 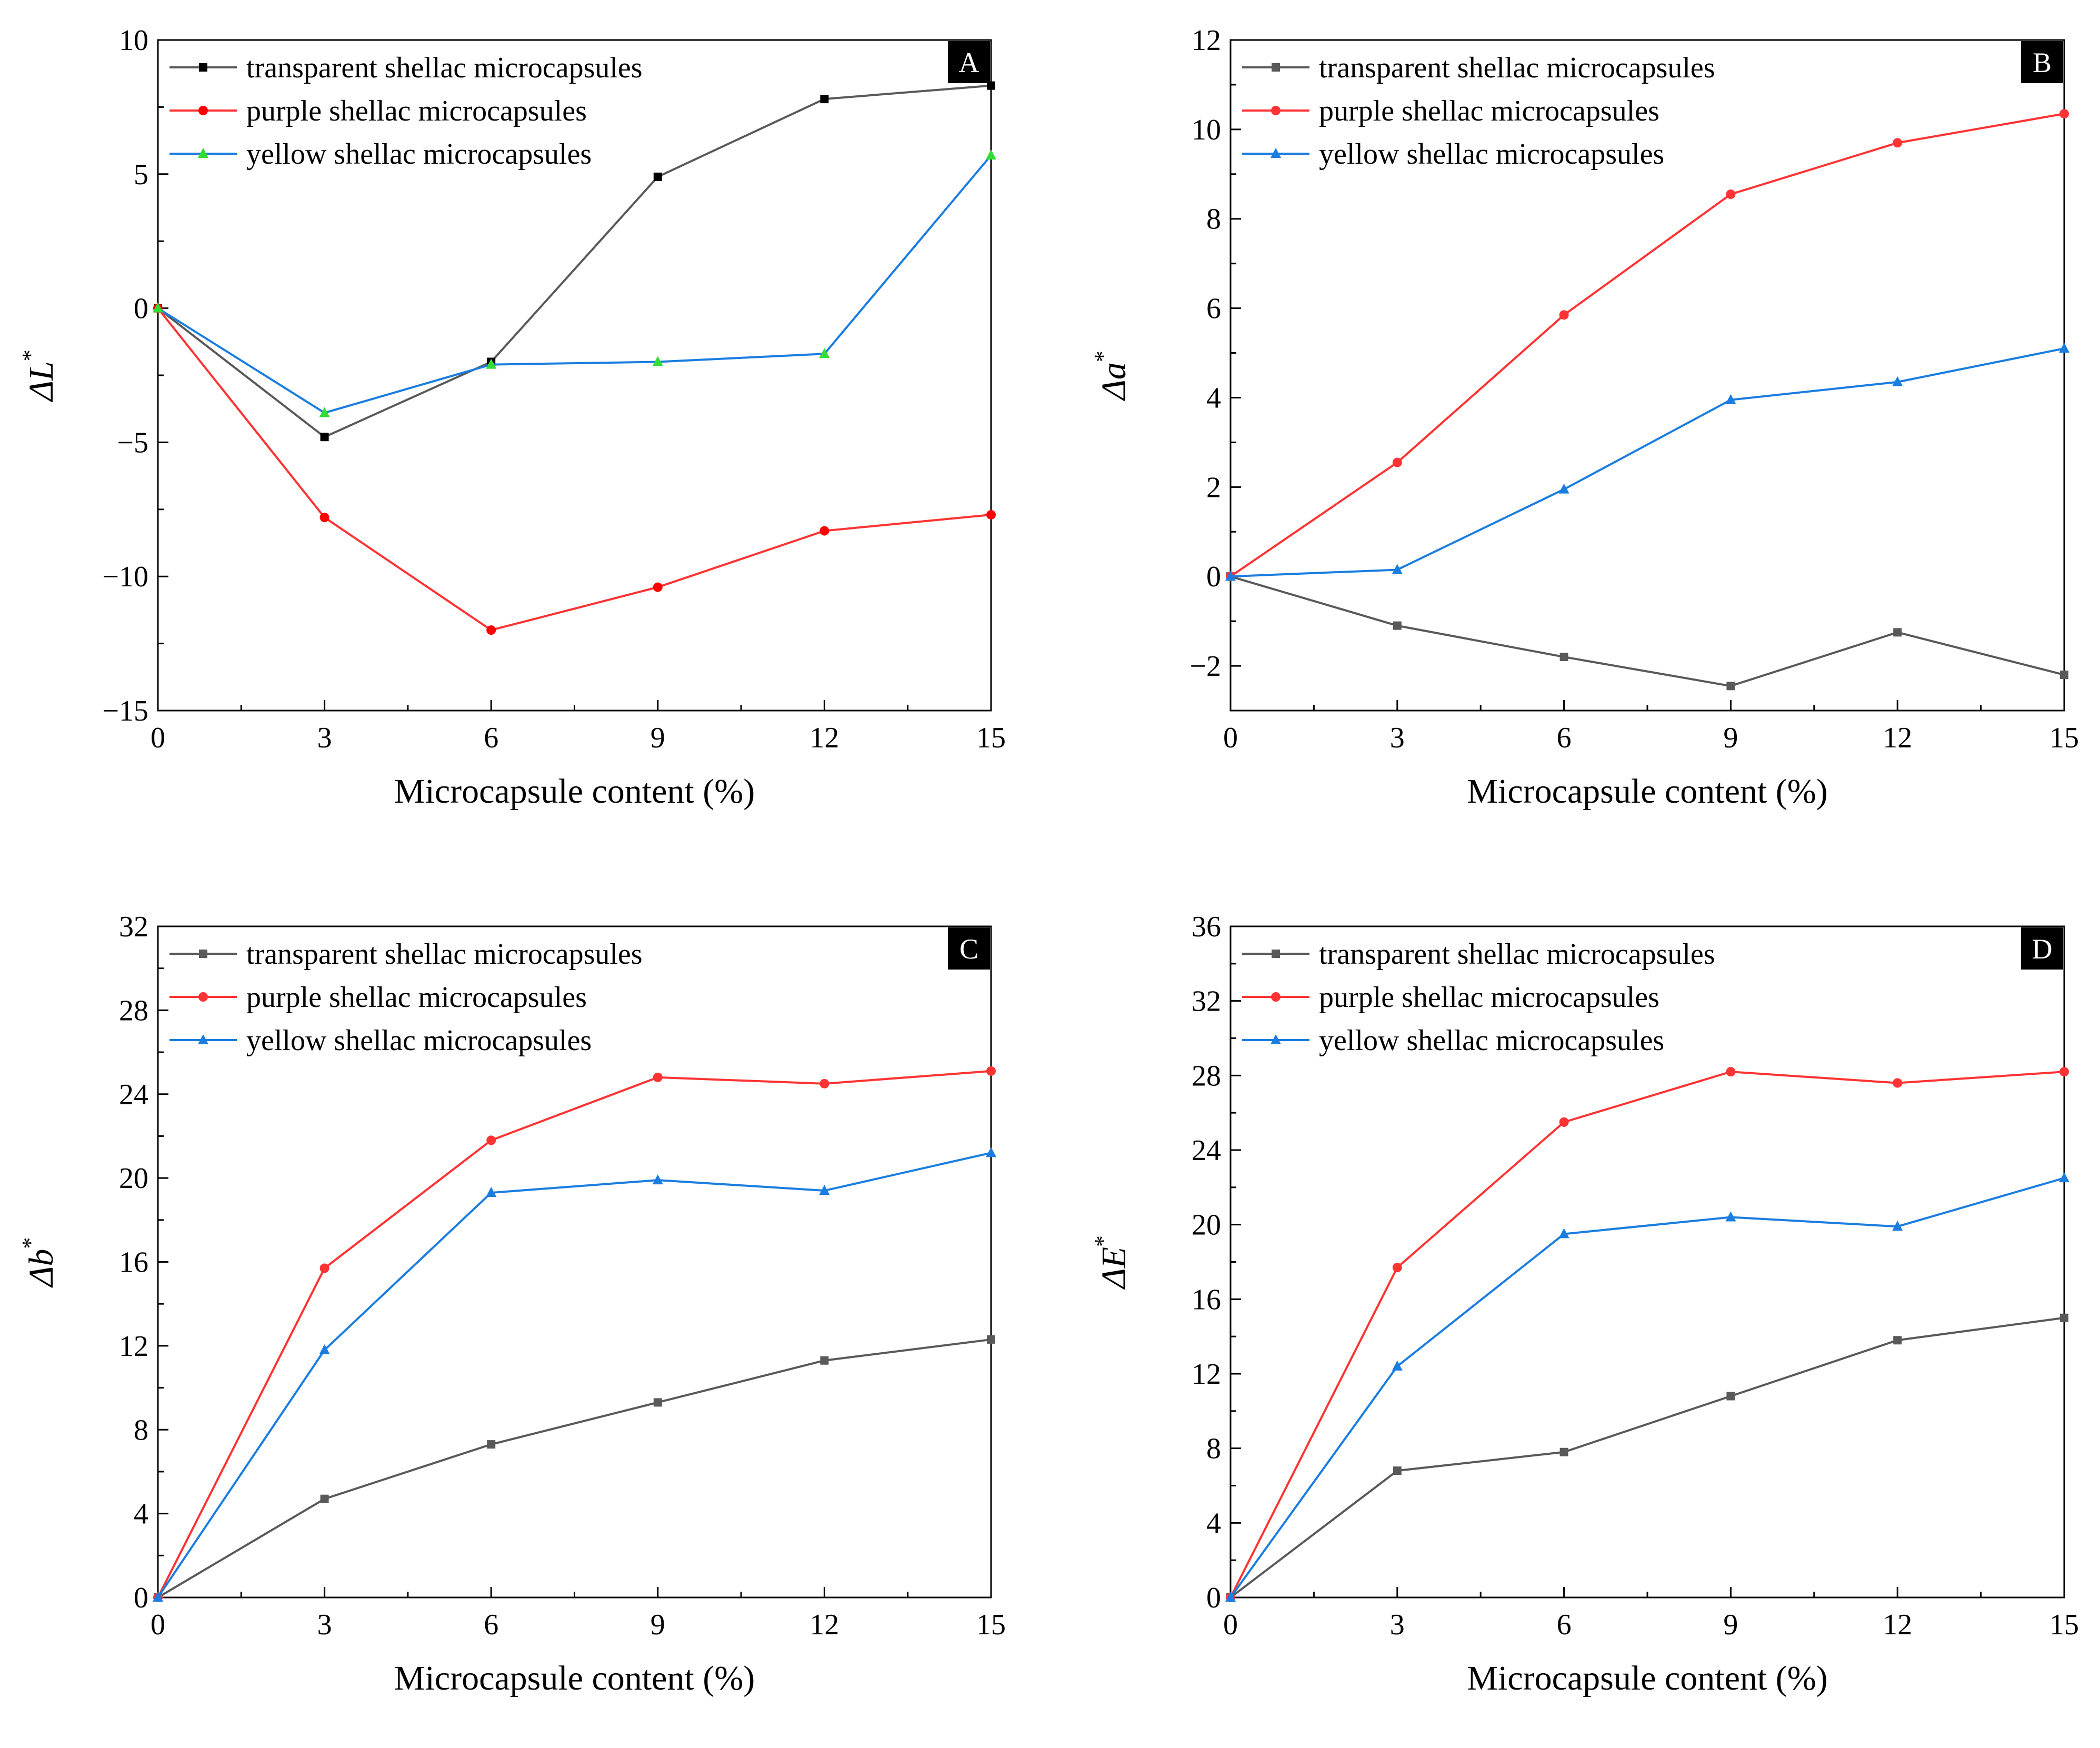 I want to click on panel-tag-label: C, so click(x=968, y=949).